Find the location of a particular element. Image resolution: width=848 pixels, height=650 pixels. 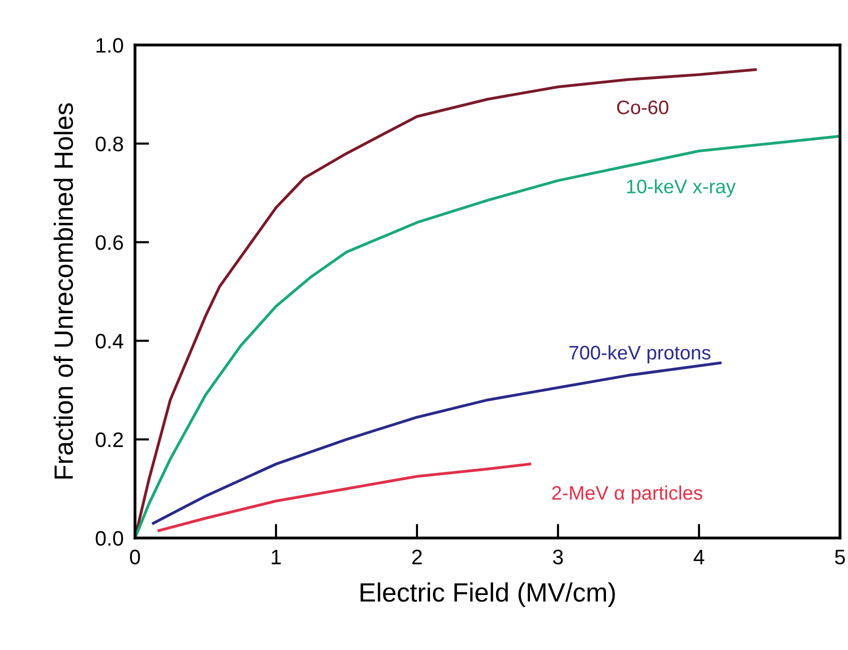

x-axis-title: Electric Field (MV/cm) is located at coordinates (487, 595).